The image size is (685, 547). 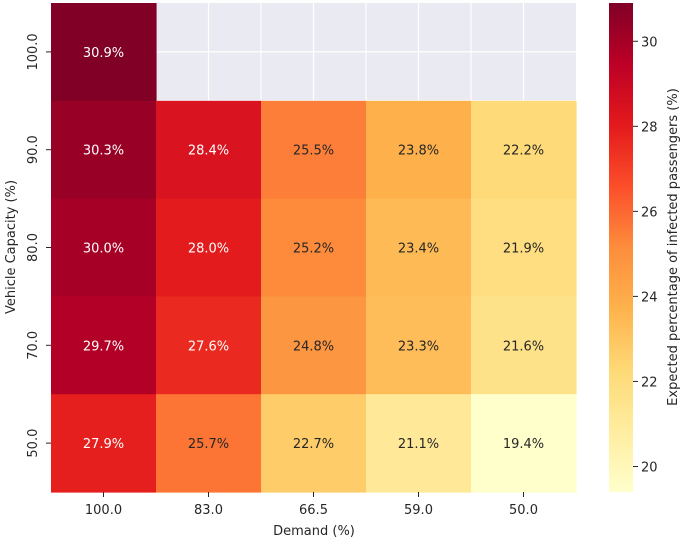 What do you see at coordinates (649, 467) in the screenshot?
I see `colorbar-tick-label: 20` at bounding box center [649, 467].